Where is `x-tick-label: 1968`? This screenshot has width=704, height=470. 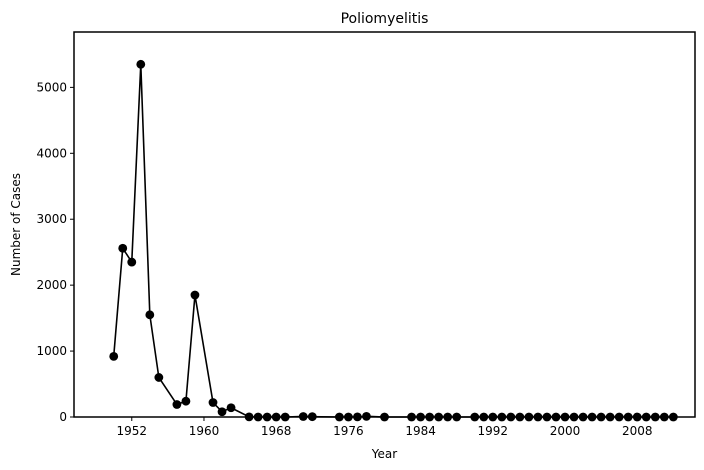
x-tick-label: 1968 is located at coordinates (276, 431).